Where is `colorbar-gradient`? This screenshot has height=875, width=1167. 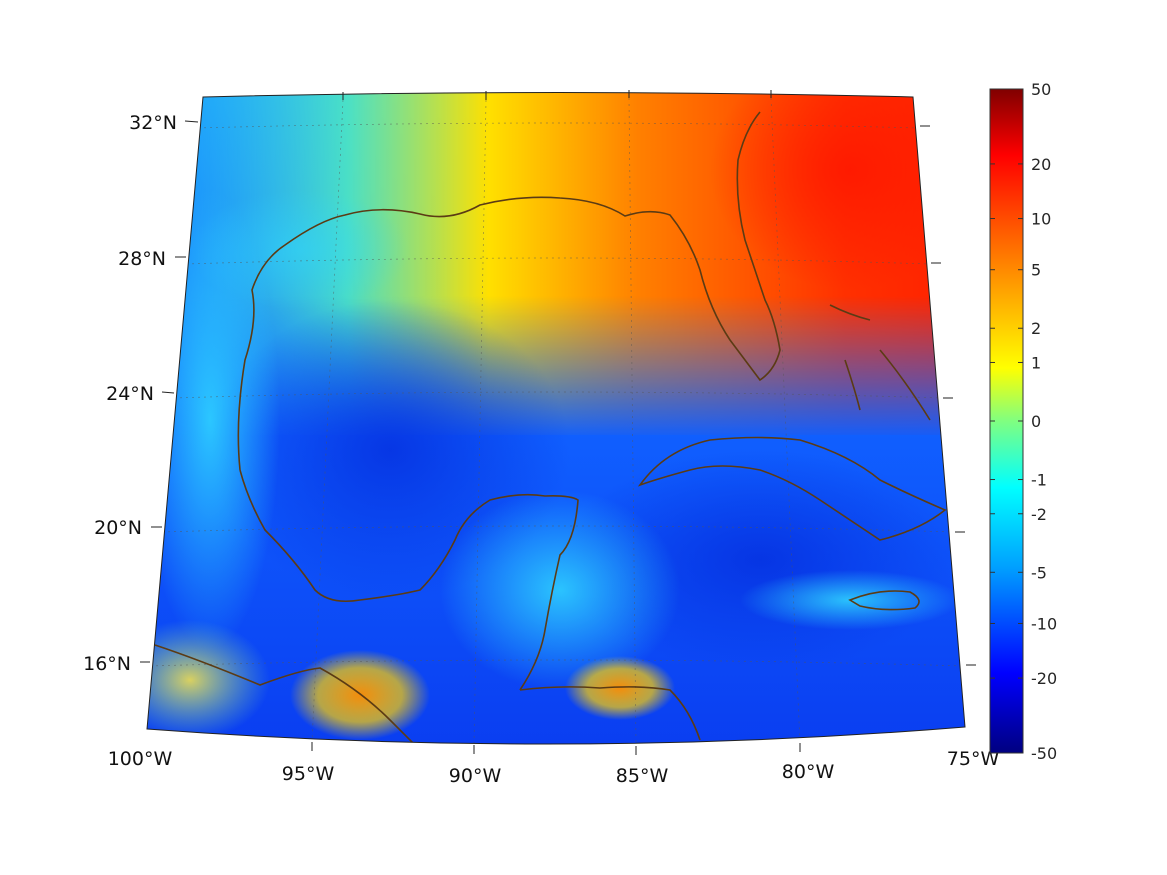
colorbar-gradient is located at coordinates (1006, 421).